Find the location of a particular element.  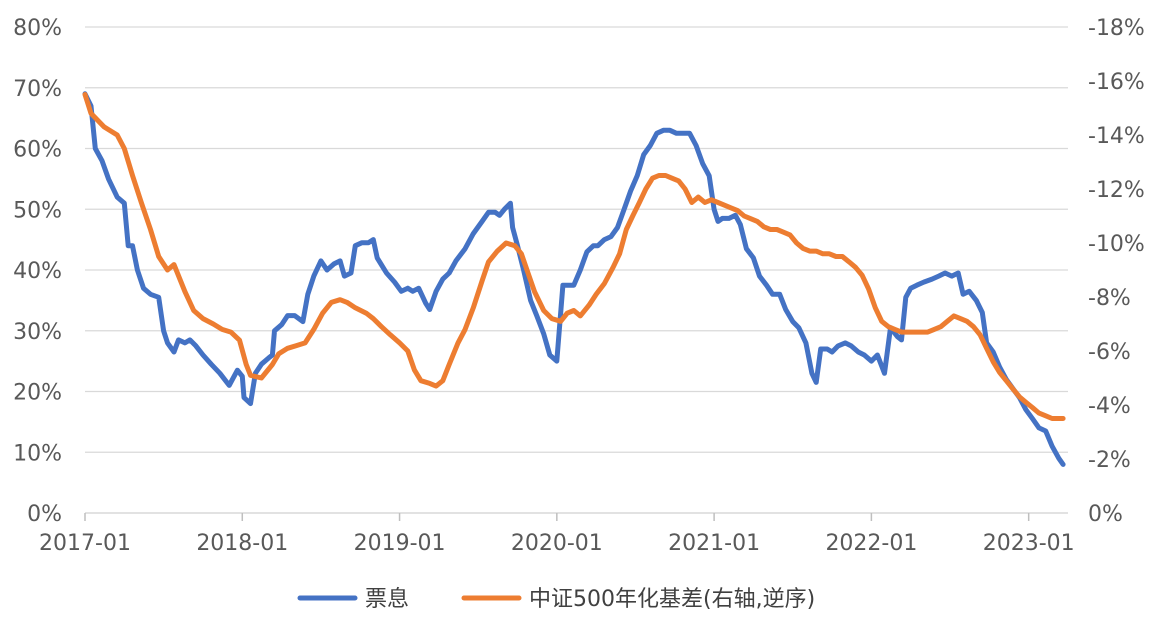

x-tick-label: 2018-01 is located at coordinates (242, 543).